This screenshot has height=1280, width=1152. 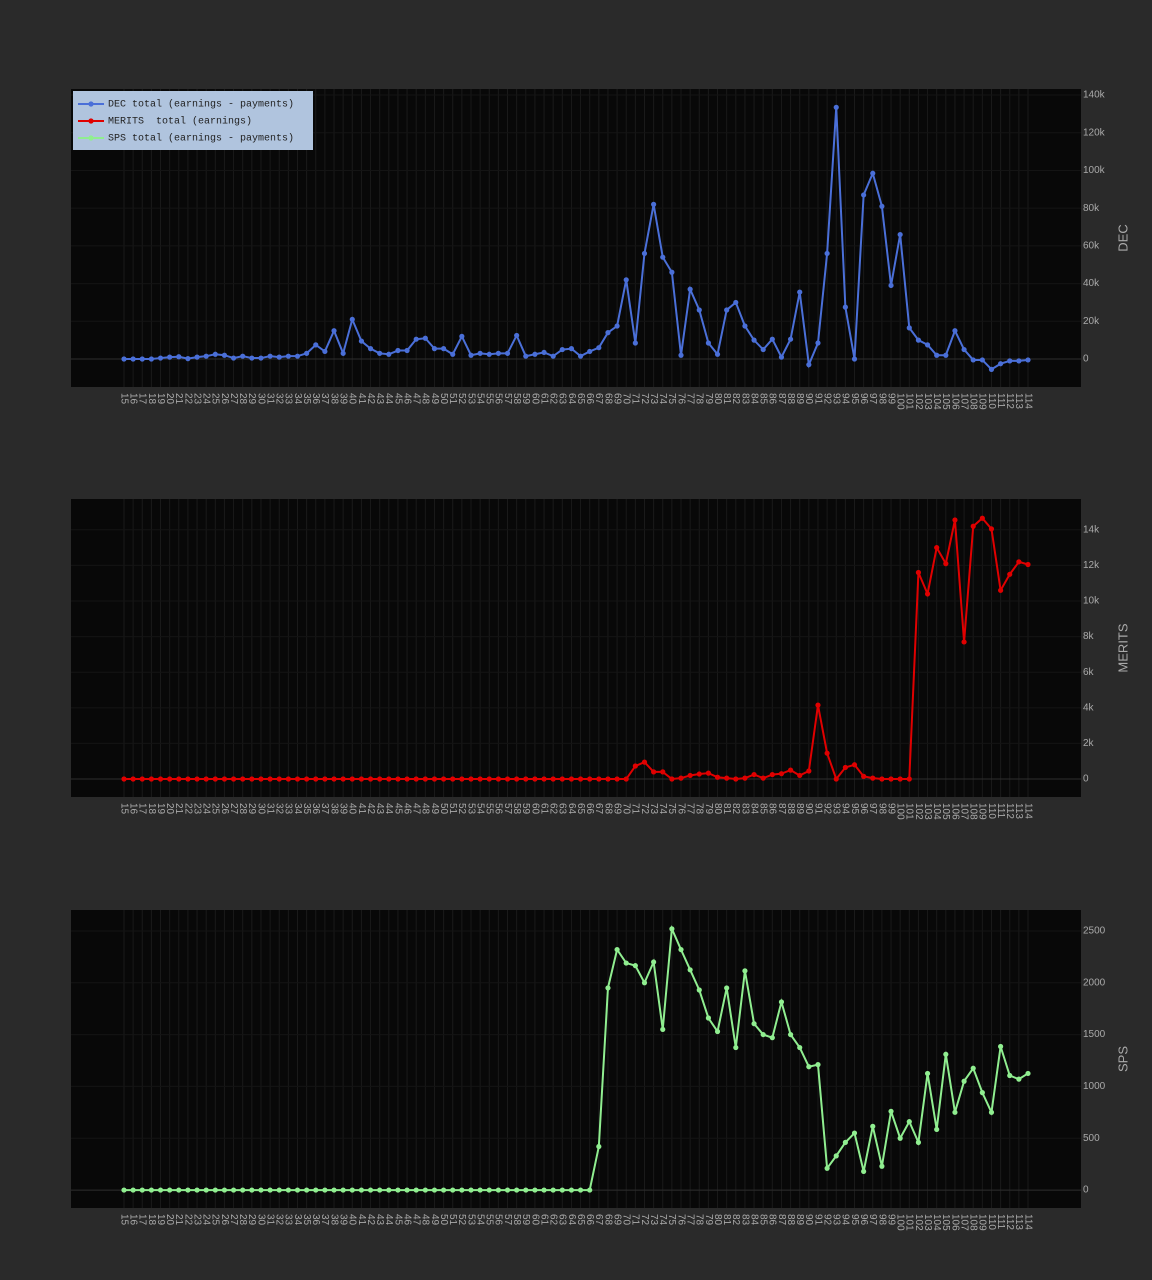 I want to click on x-tick-label: 51, so click(x=452, y=809).